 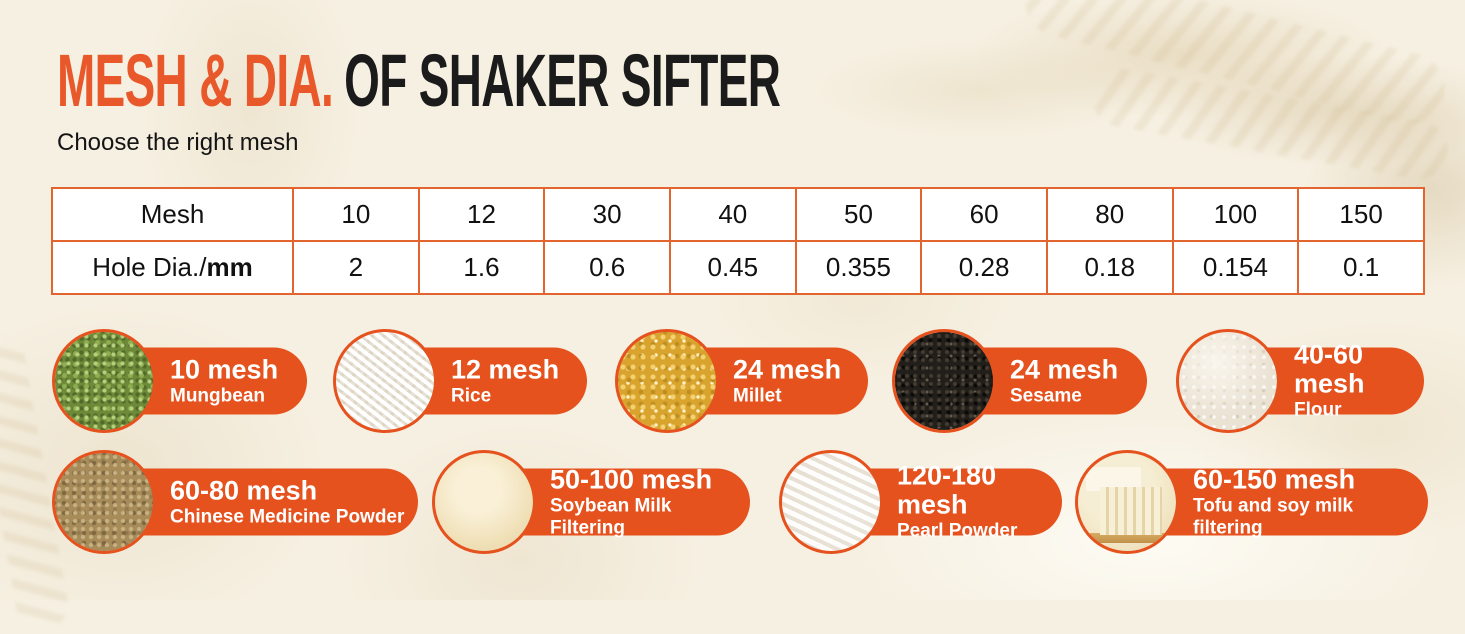 What do you see at coordinates (858, 214) in the screenshot?
I see `mesh-value: 50` at bounding box center [858, 214].